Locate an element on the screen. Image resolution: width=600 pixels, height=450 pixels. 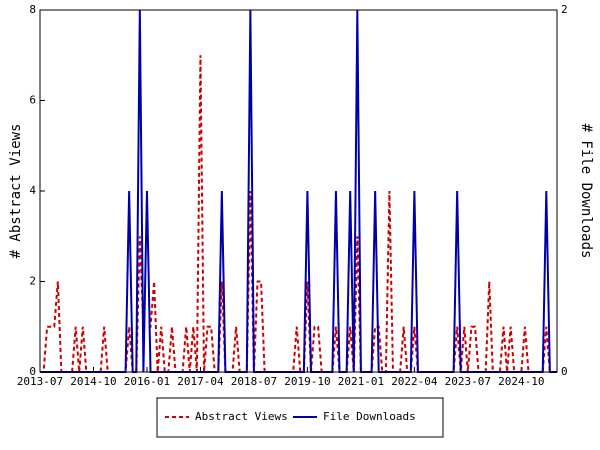
legend-label: File Downloads is located at coordinates (369, 416).